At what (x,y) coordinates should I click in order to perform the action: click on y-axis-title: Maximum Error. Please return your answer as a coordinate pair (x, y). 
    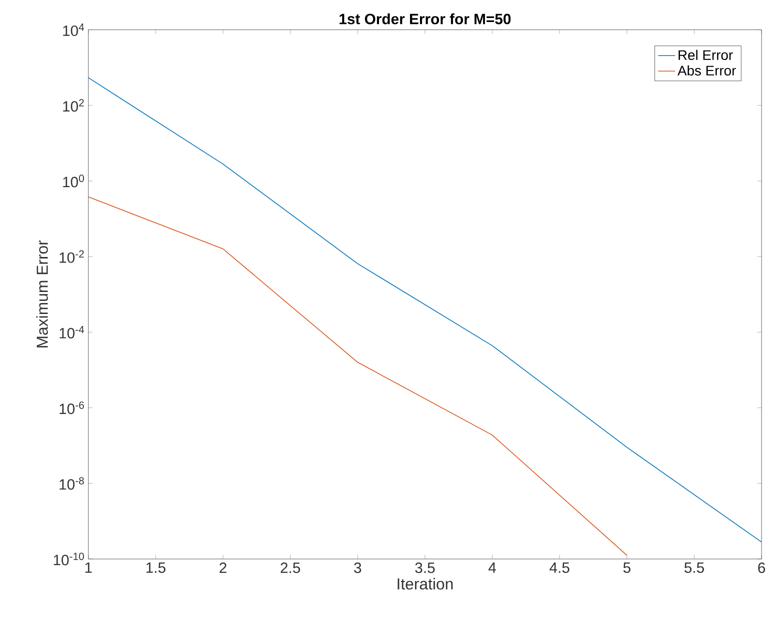
    Looking at the image, I should click on (42, 294).